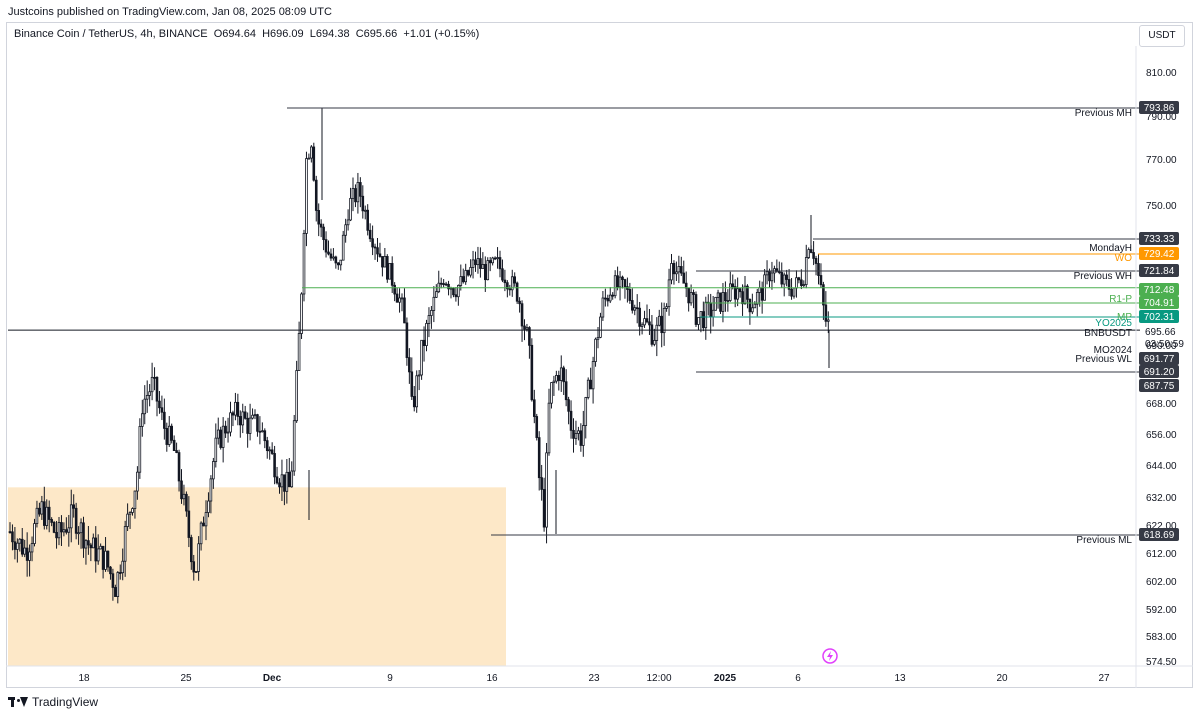  I want to click on y-tick-label: 790.00, so click(1161, 117).